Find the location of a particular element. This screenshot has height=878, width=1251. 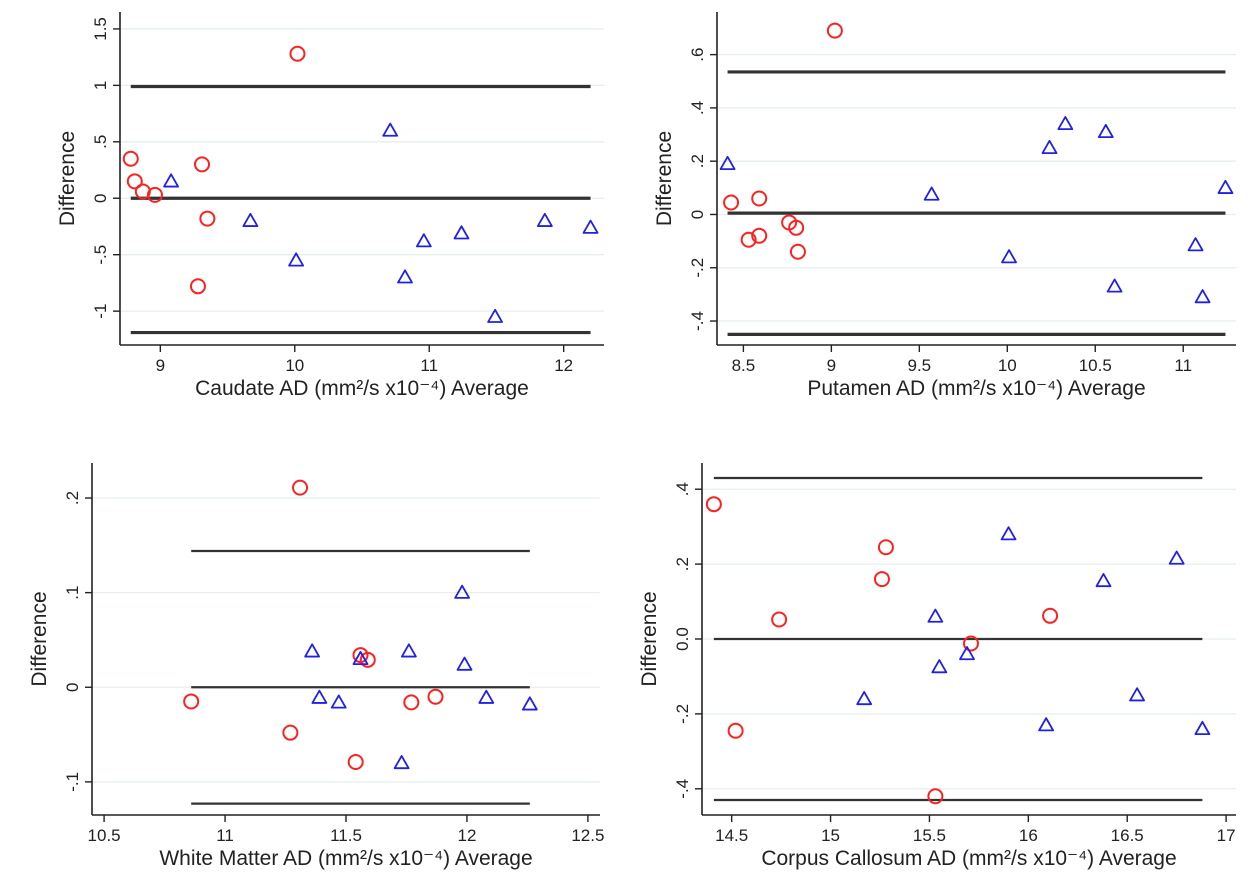

x-axis-label: Corpus Callosum AD (mm²/s x10⁻⁴) Average is located at coordinates (968, 858).